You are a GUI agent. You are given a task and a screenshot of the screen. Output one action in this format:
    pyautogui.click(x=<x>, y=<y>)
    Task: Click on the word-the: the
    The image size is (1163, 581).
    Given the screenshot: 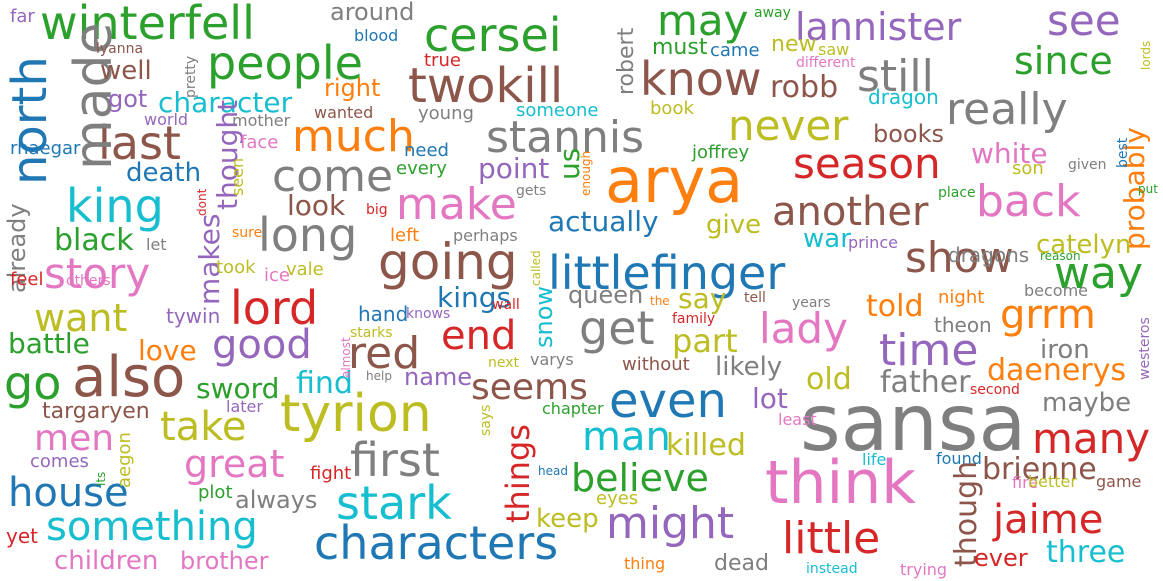 What is the action you would take?
    pyautogui.click(x=660, y=301)
    